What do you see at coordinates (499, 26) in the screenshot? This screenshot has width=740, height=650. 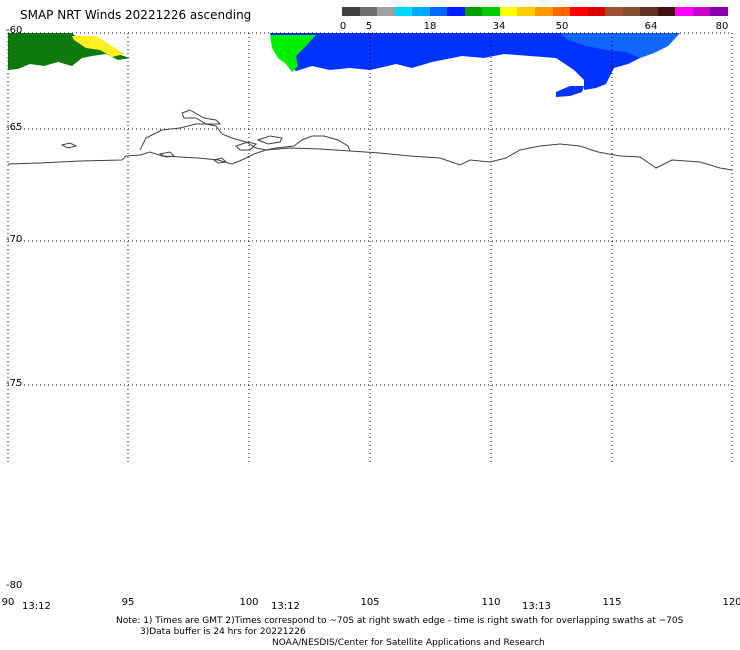 I see `colorbar-label-34: 34` at bounding box center [499, 26].